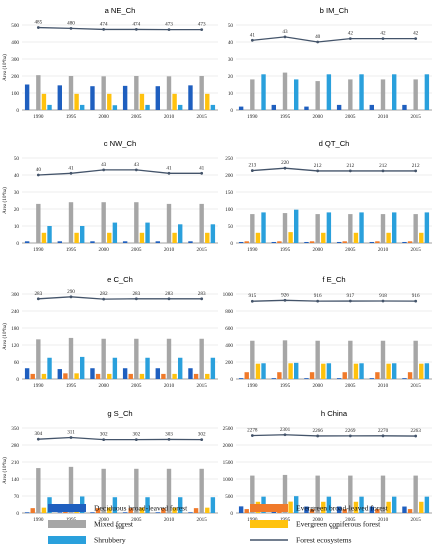  What do you see at coordinates (229, 329) in the screenshot?
I see `y-tick-label: 600` at bounding box center [229, 329].